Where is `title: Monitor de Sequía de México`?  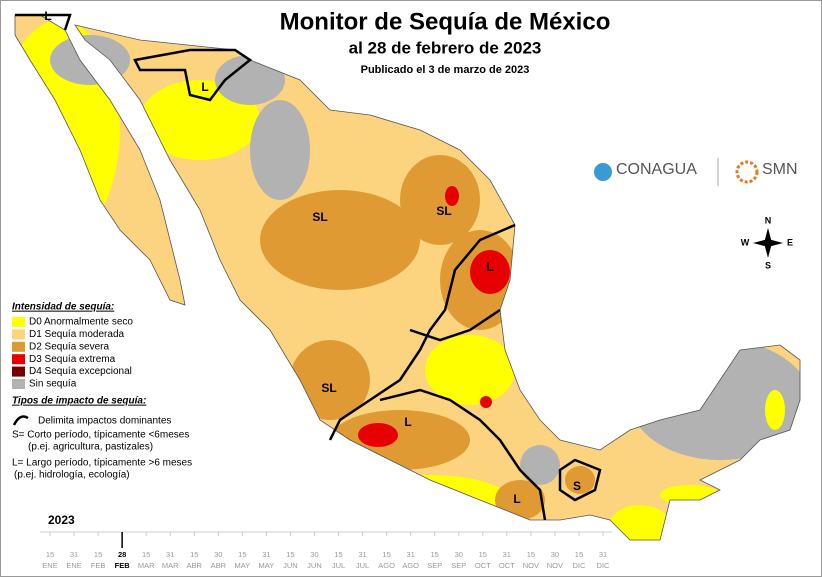 title: Monitor de Sequía de México is located at coordinates (445, 21).